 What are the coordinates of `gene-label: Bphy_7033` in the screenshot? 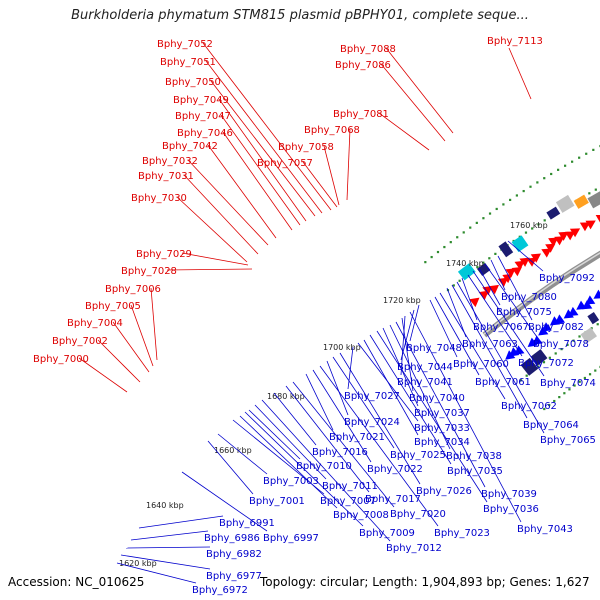 It's located at (442, 428).